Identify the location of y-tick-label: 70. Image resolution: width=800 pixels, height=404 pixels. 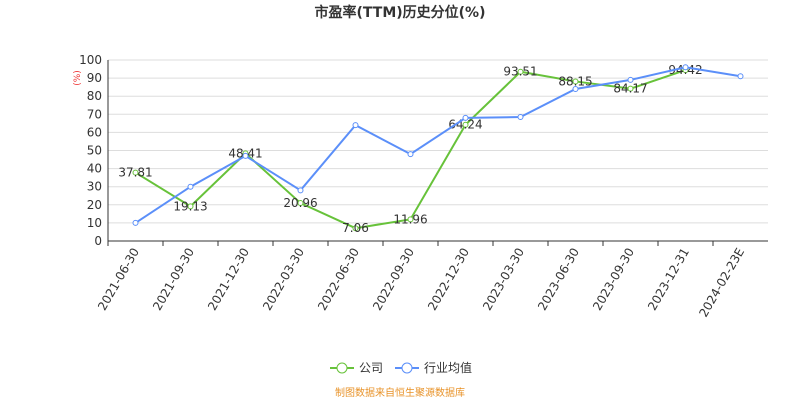
(94, 114).